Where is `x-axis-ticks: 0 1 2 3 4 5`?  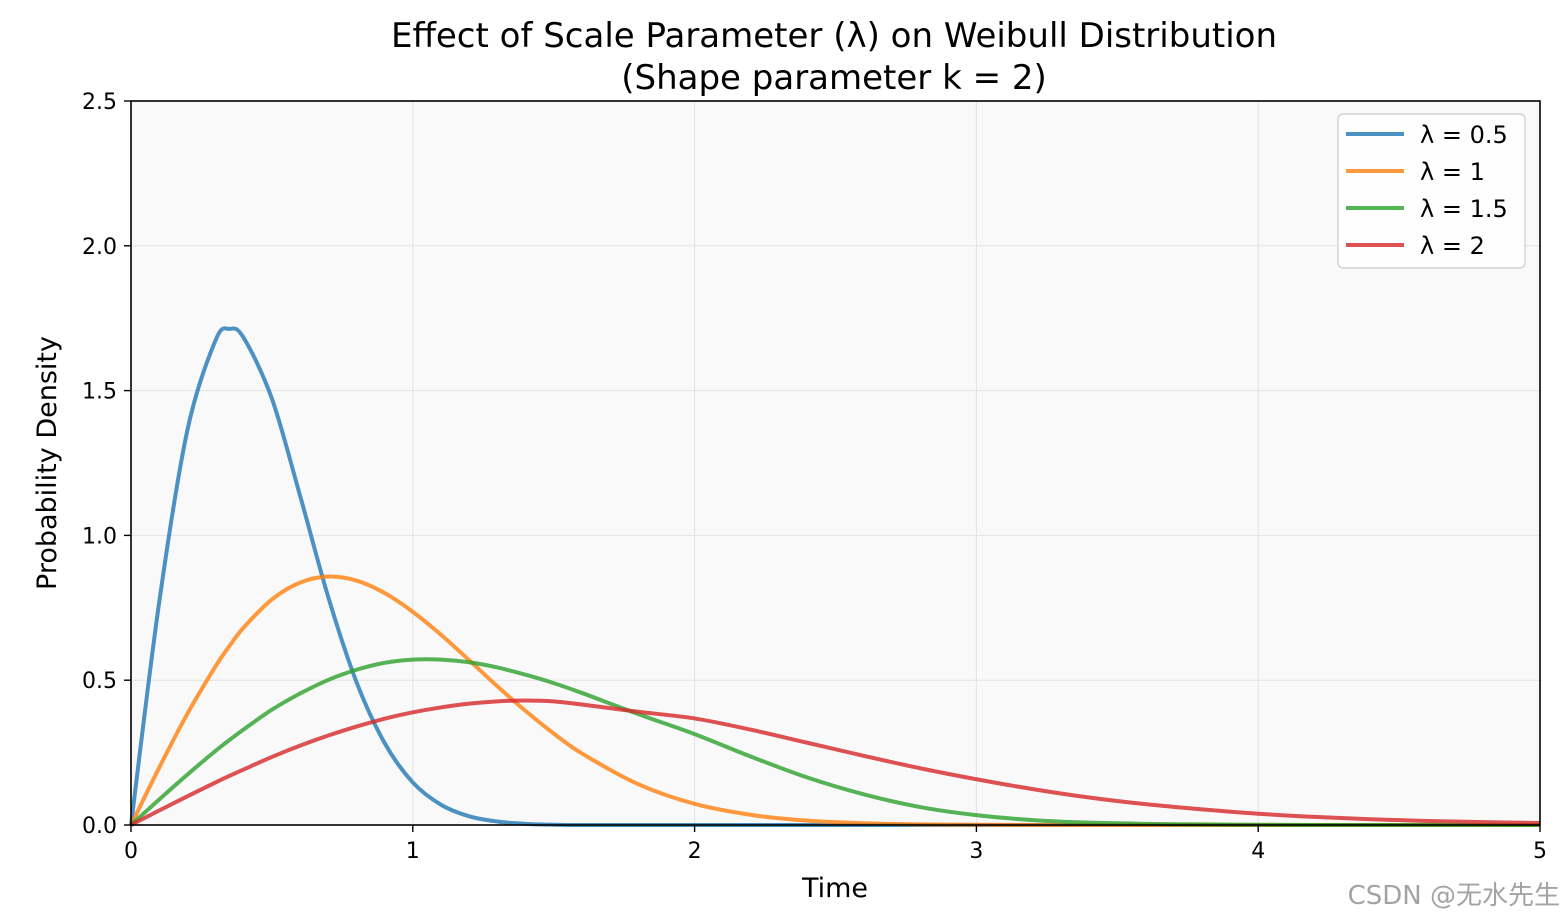 x-axis-ticks: 0 1 2 3 4 5 is located at coordinates (835, 844).